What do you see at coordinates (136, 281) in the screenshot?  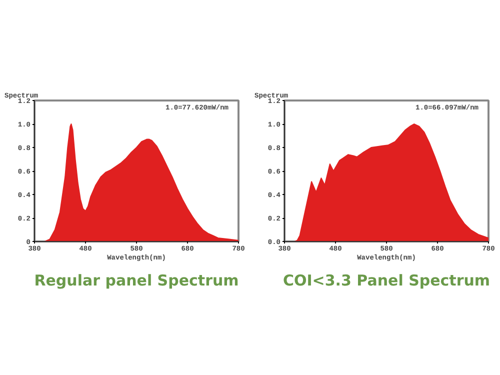 I see `text: Regular panel Spectrum` at bounding box center [136, 281].